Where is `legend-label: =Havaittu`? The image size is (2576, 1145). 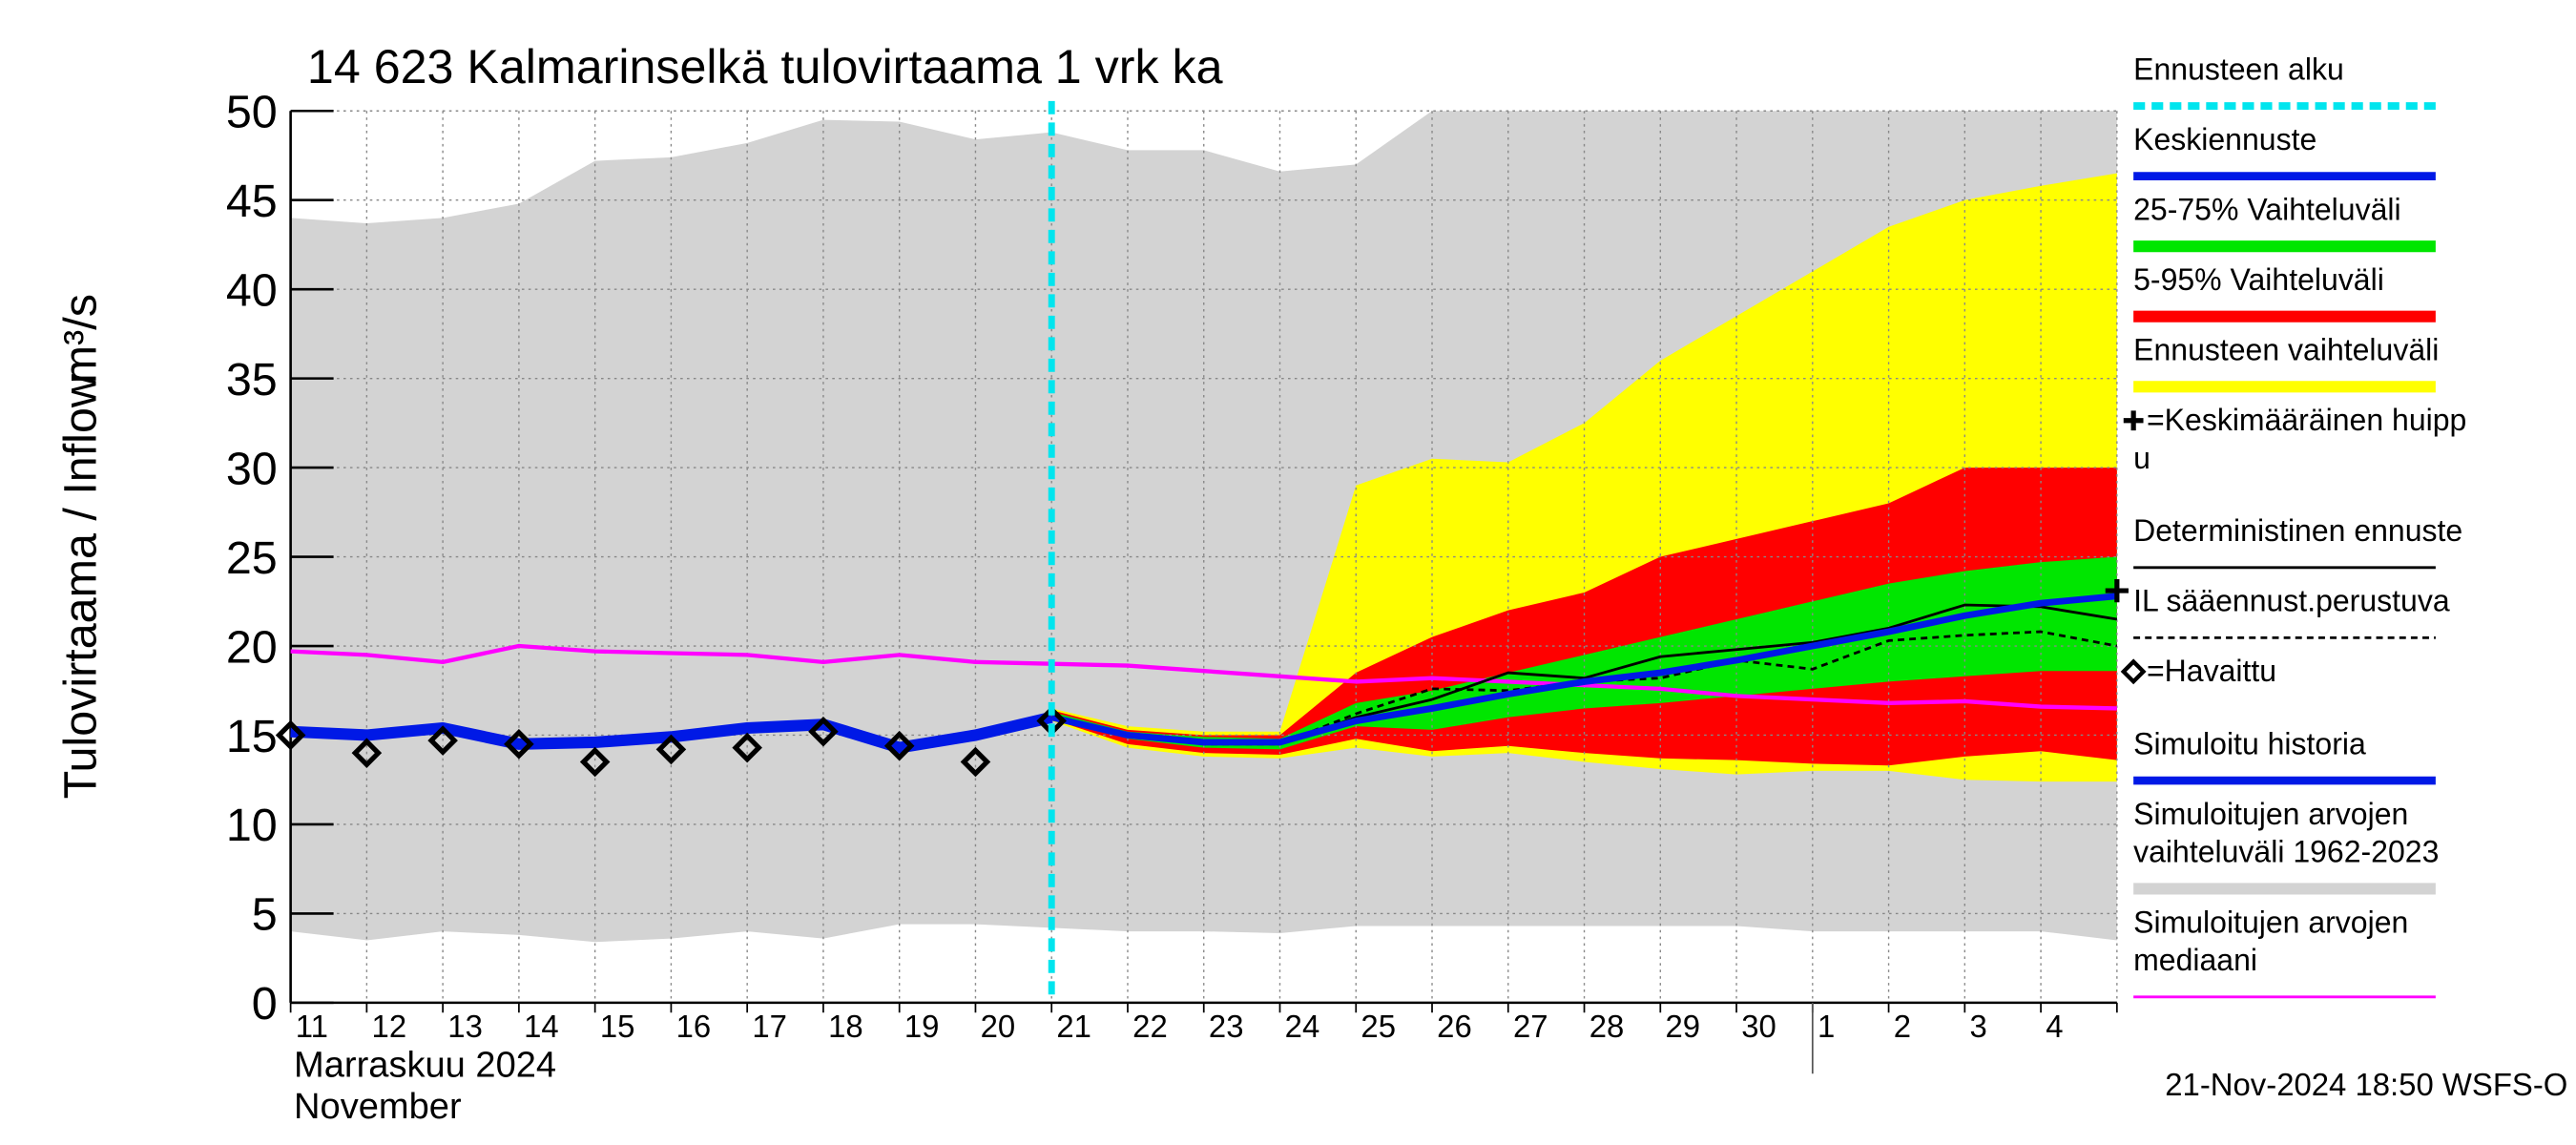 legend-label: =Havaittu is located at coordinates (2211, 671).